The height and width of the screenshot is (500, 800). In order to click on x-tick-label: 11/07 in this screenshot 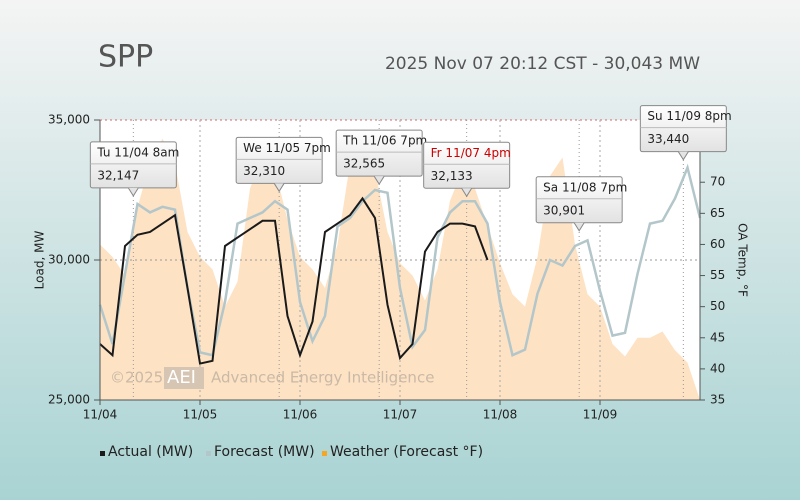, I will do `click(400, 415)`.